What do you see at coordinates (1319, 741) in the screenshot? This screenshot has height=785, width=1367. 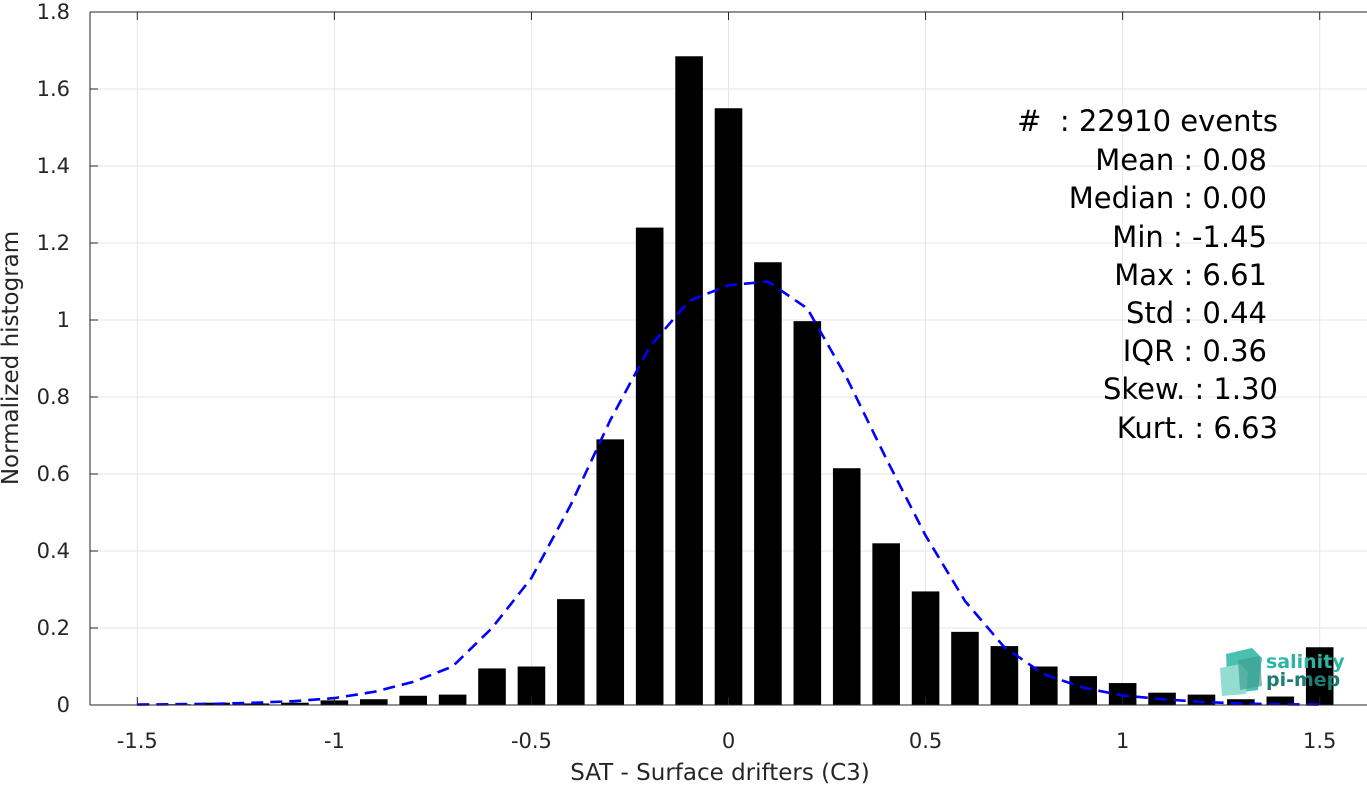 I see `x-tick-label: 1.5` at bounding box center [1319, 741].